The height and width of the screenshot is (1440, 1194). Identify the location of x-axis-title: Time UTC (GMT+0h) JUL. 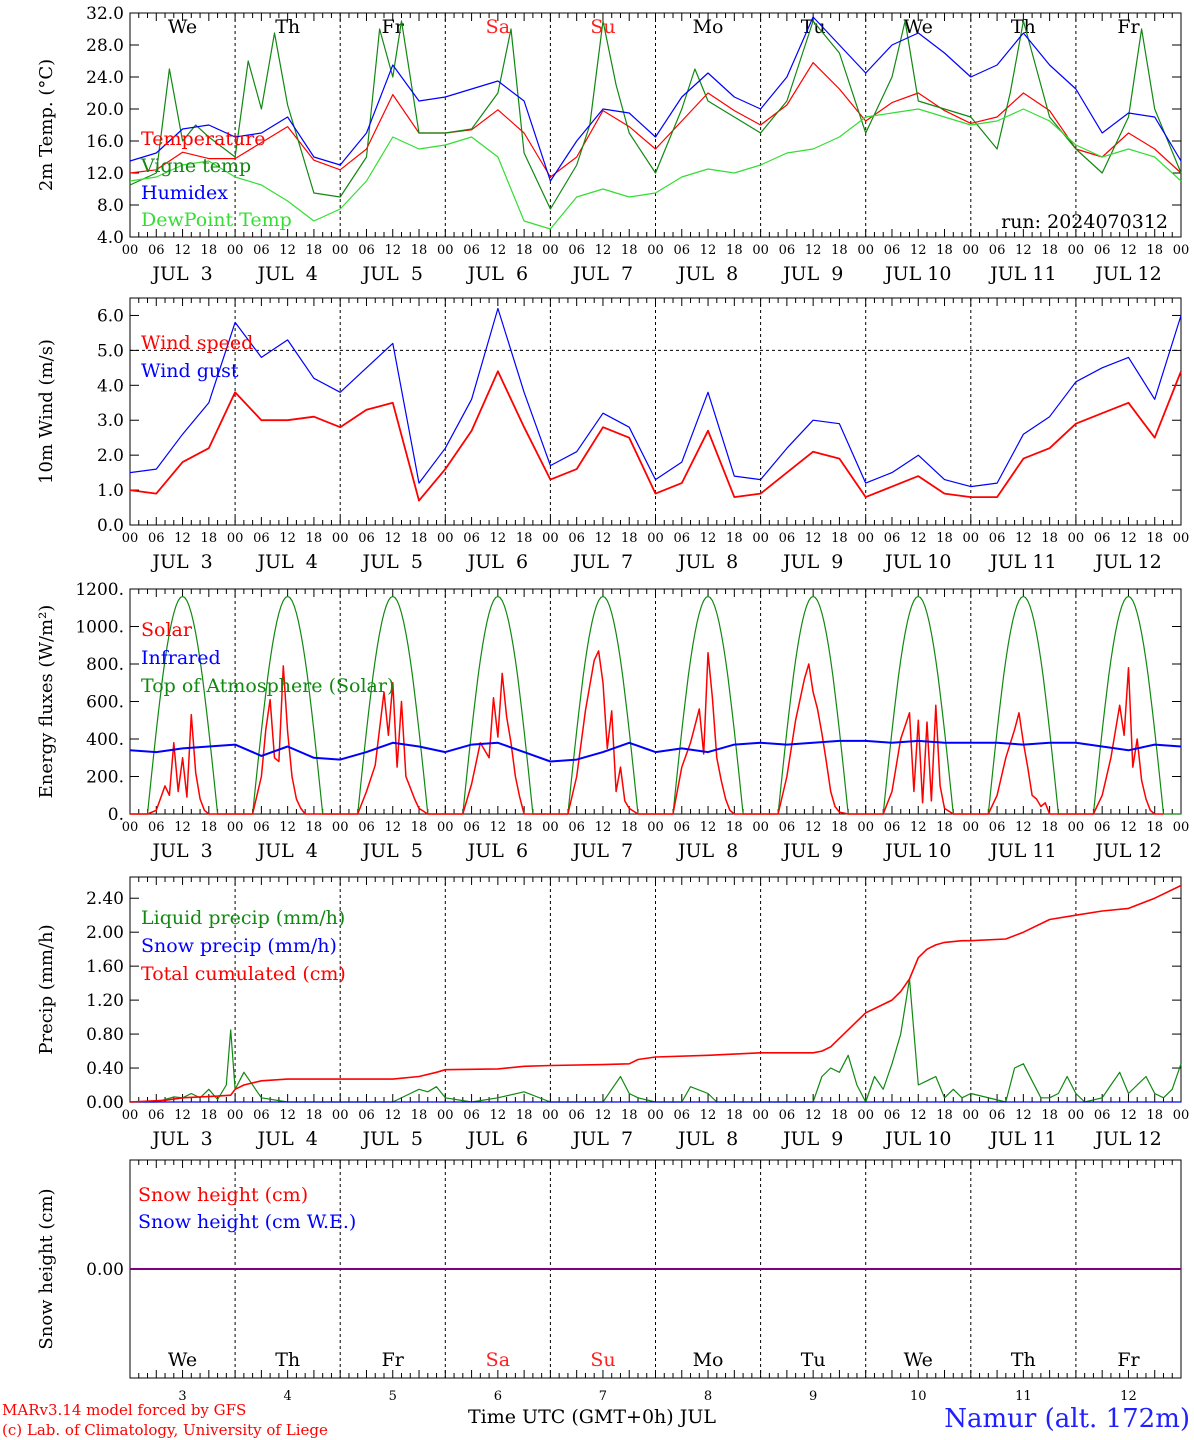
(592, 1417).